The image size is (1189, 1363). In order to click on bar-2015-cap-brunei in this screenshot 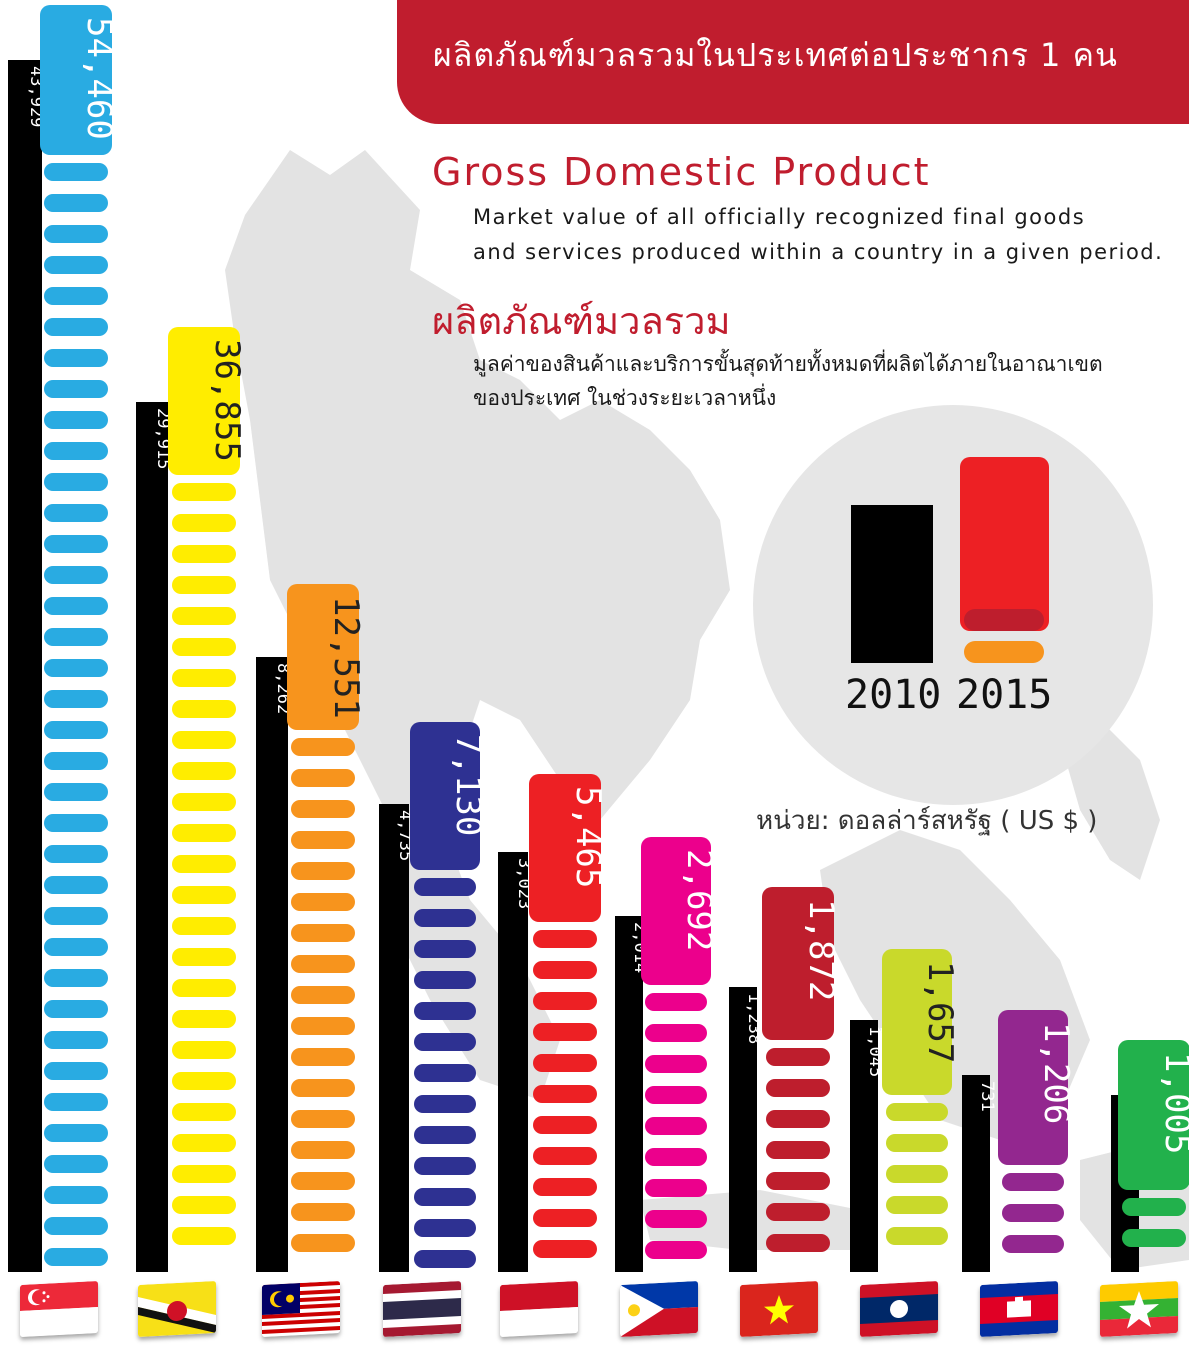, I will do `click(204, 401)`.